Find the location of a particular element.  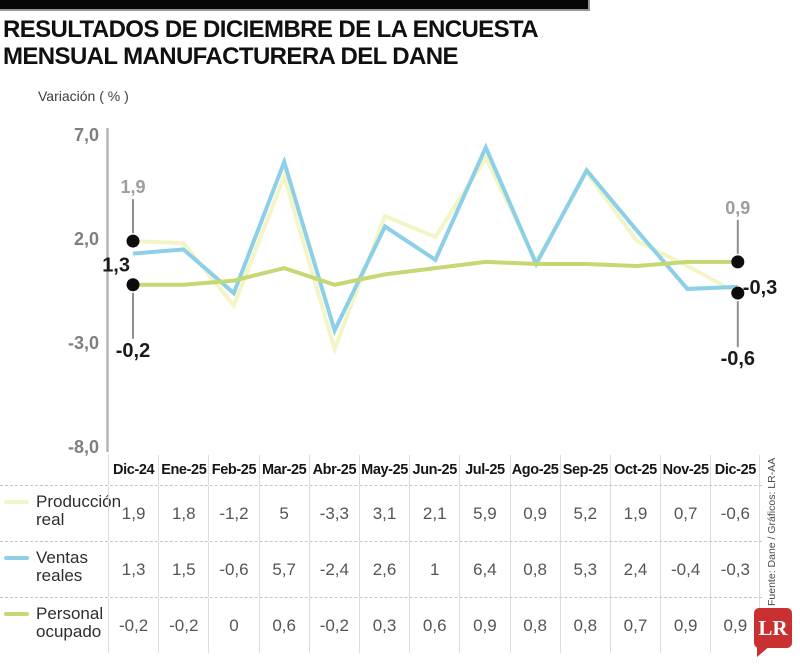

table-cell: -3,3 is located at coordinates (333, 513).